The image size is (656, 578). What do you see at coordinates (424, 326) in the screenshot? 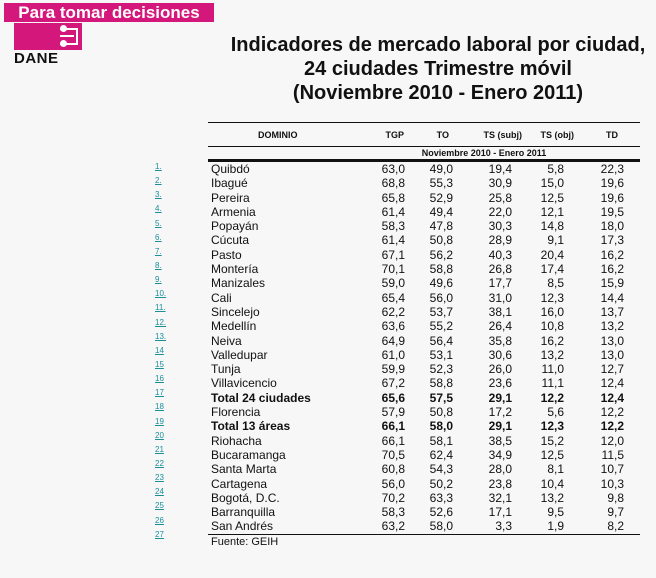
I see `table-row: Medellín 63,6 55,2 26,4 10,8 13,2` at bounding box center [424, 326].